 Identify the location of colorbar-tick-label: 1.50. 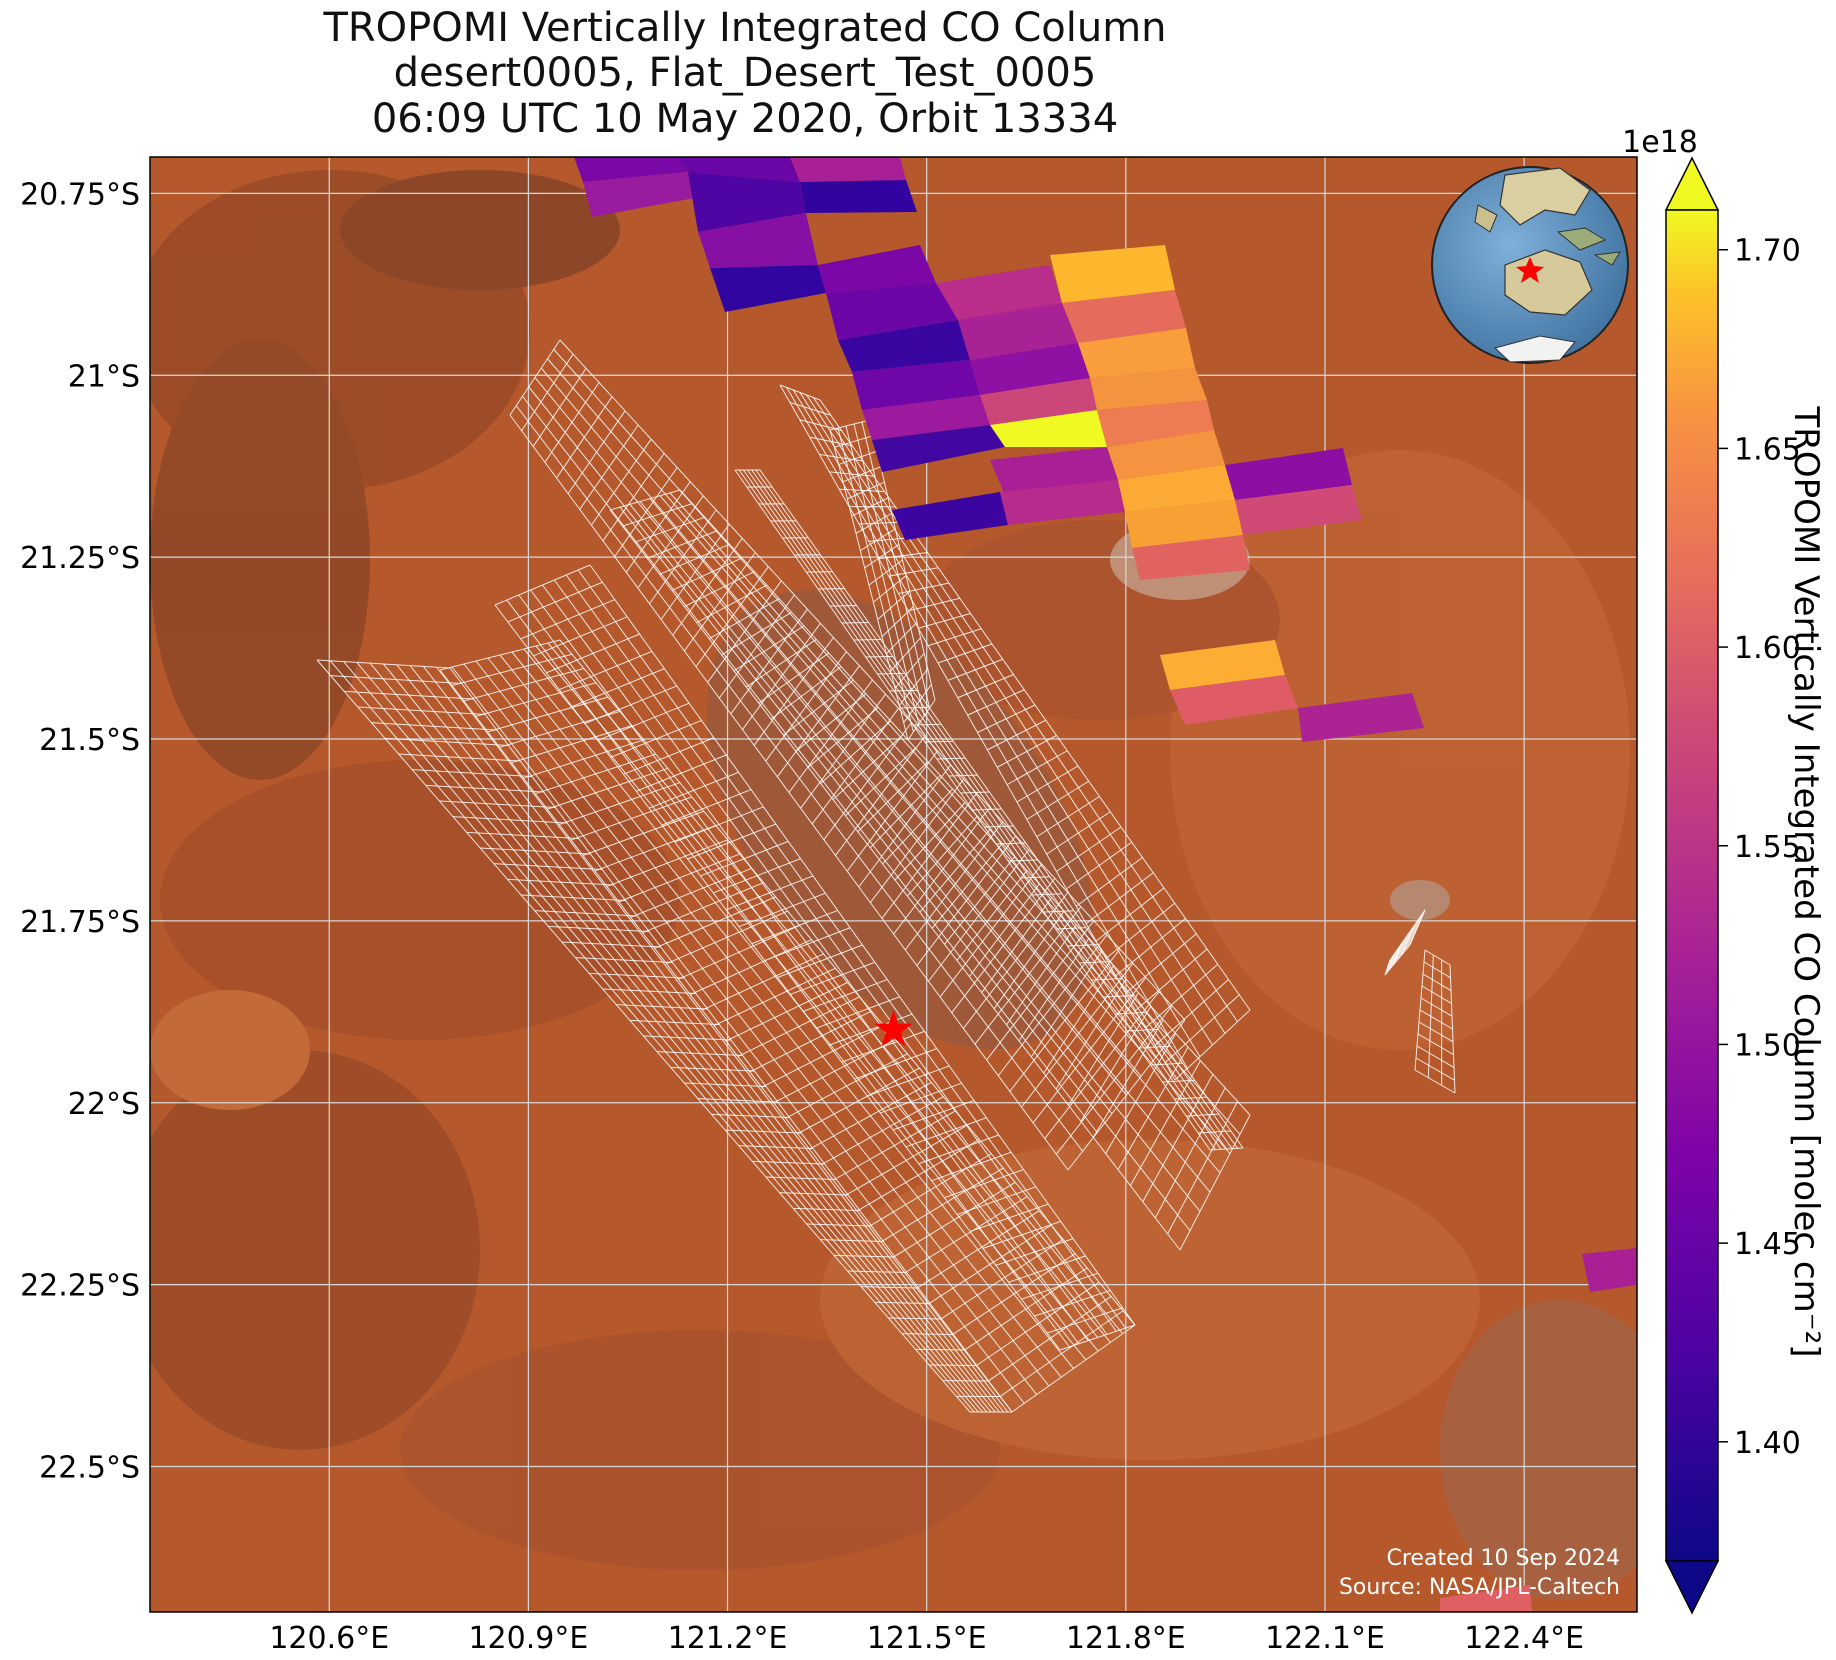
(1767, 1045).